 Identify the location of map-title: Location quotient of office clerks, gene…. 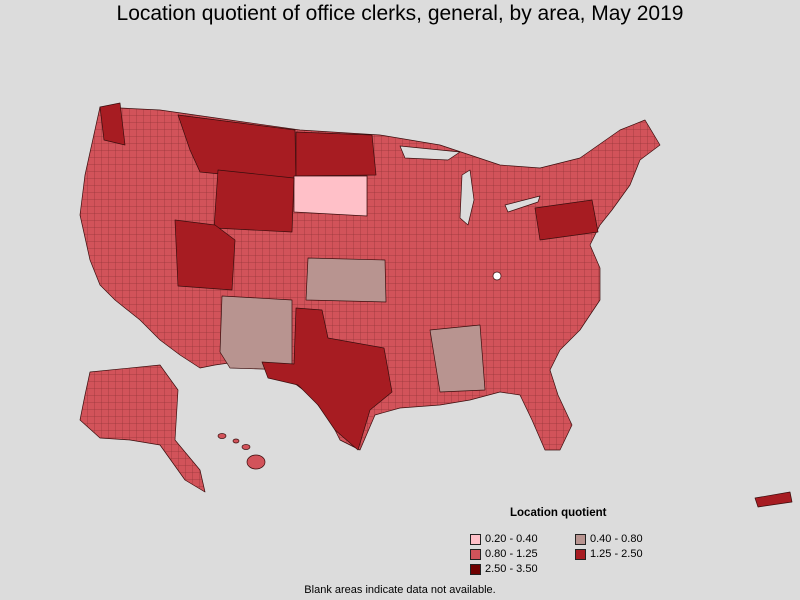
(400, 13).